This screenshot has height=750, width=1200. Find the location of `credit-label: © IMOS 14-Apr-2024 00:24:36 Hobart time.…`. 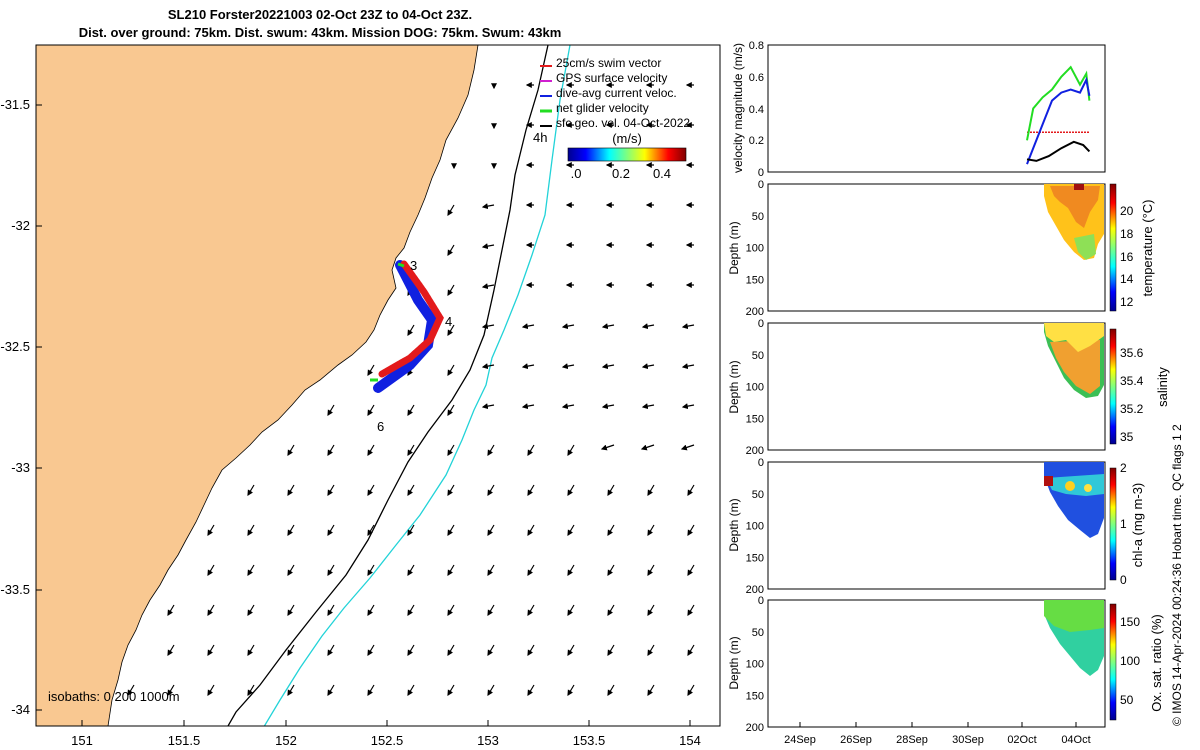

credit-label: © IMOS 14-Apr-2024 00:24:36 Hobart time.… is located at coordinates (1177, 575).